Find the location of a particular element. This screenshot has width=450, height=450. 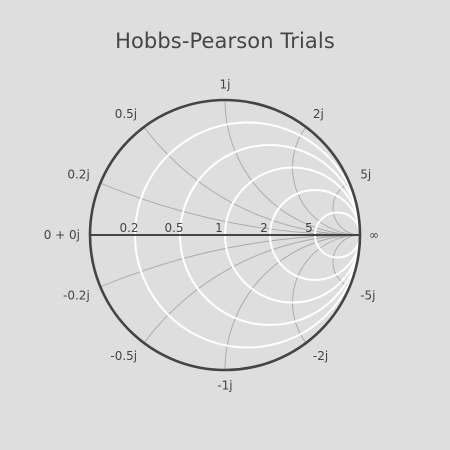

imag-axis-tick-label: 0.5j is located at coordinates (126, 114).